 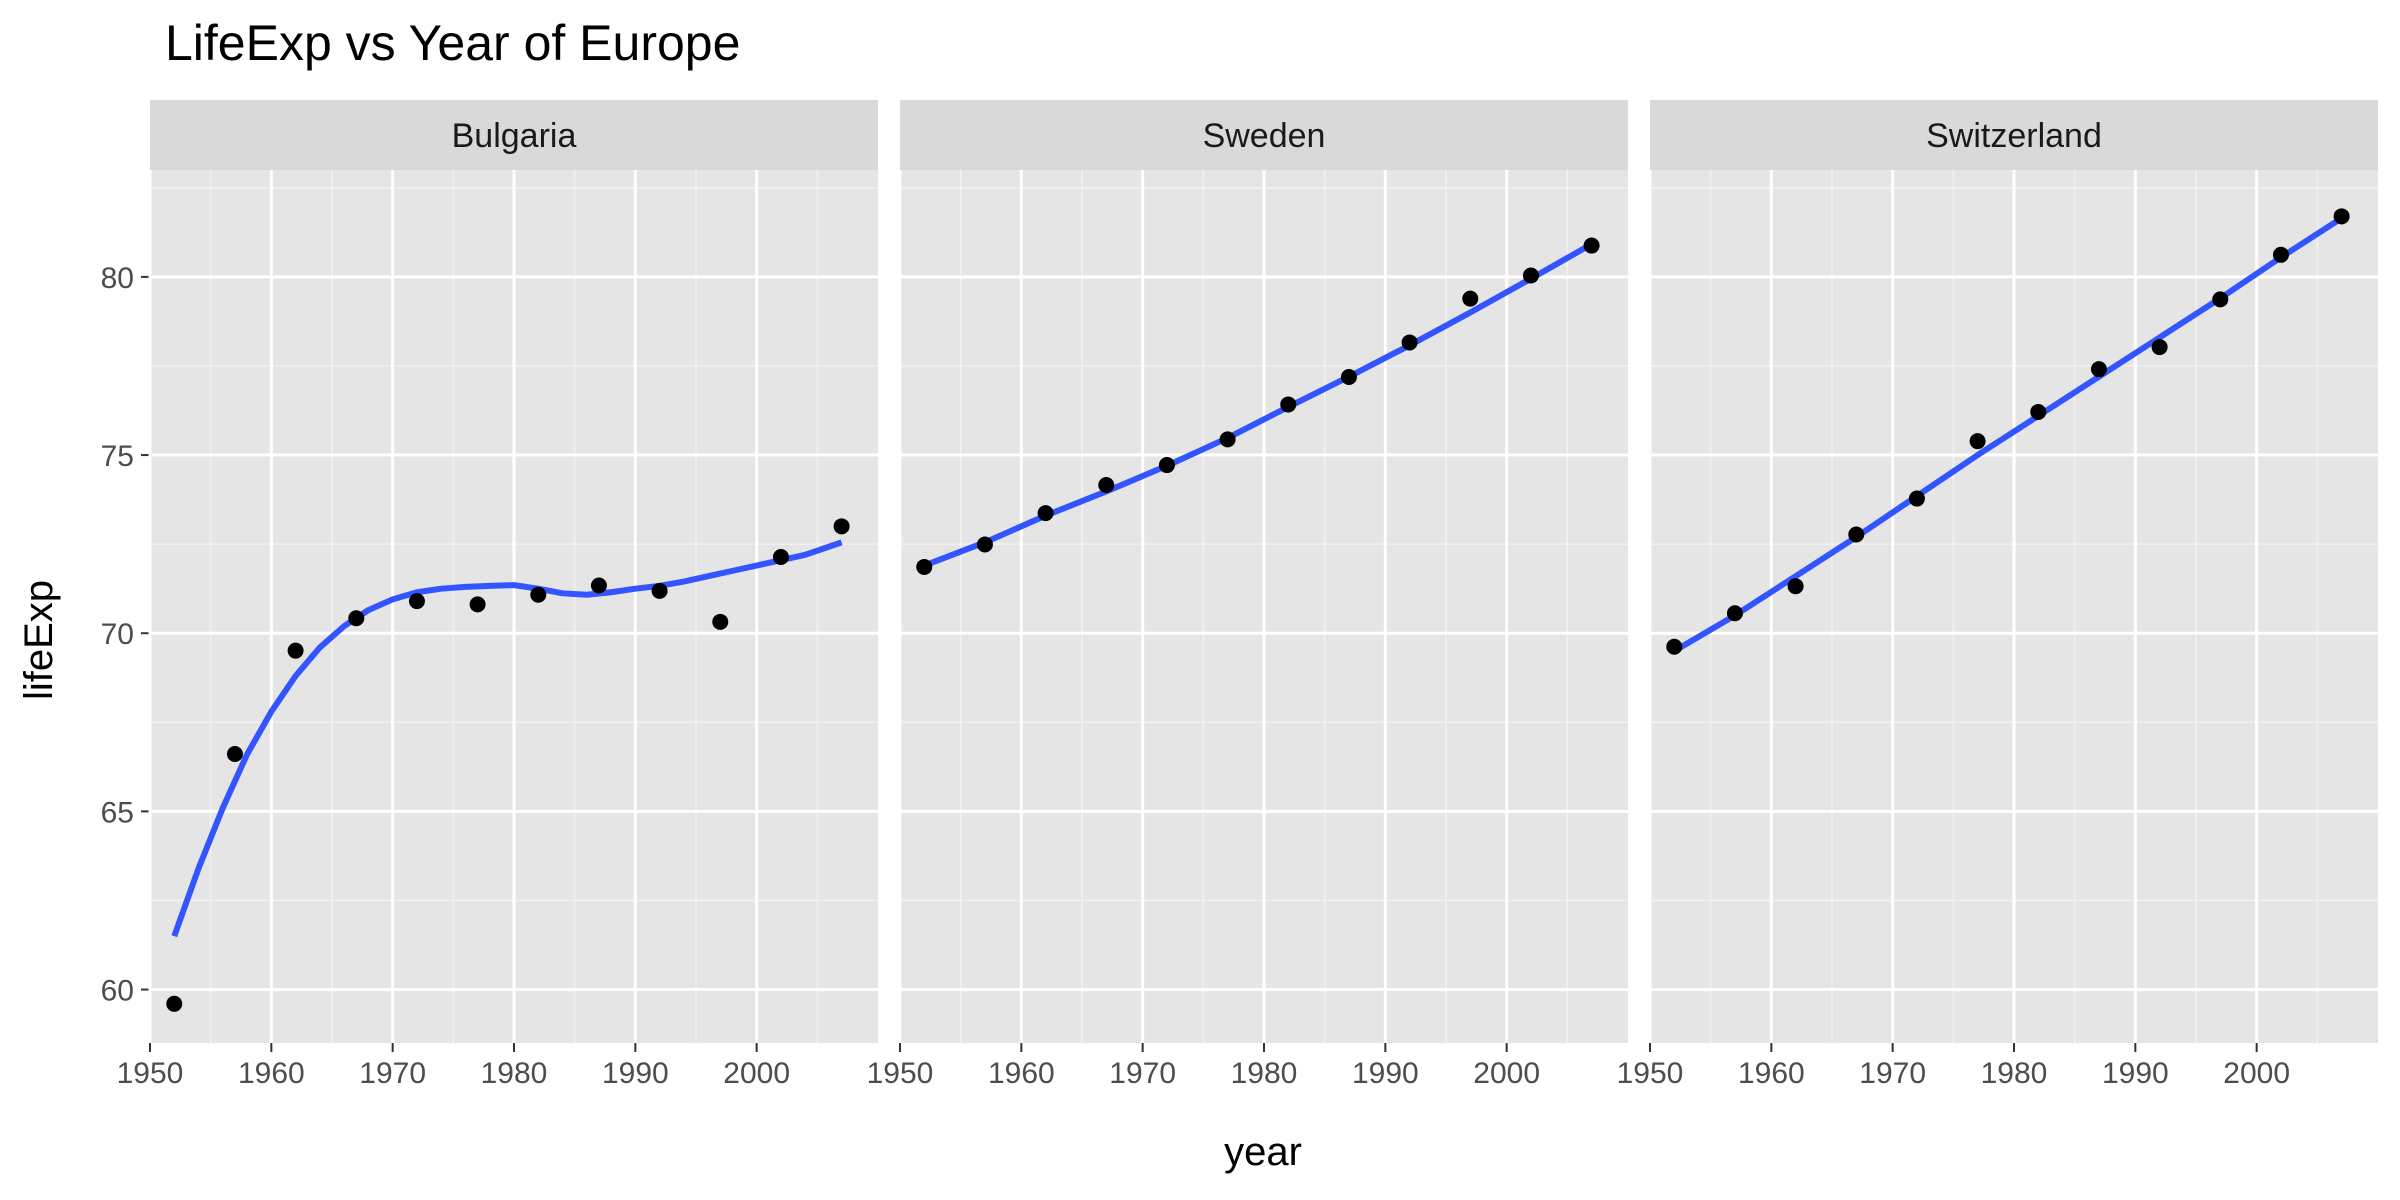 I want to click on facet-strip-label: Bulgaria, so click(x=514, y=136).